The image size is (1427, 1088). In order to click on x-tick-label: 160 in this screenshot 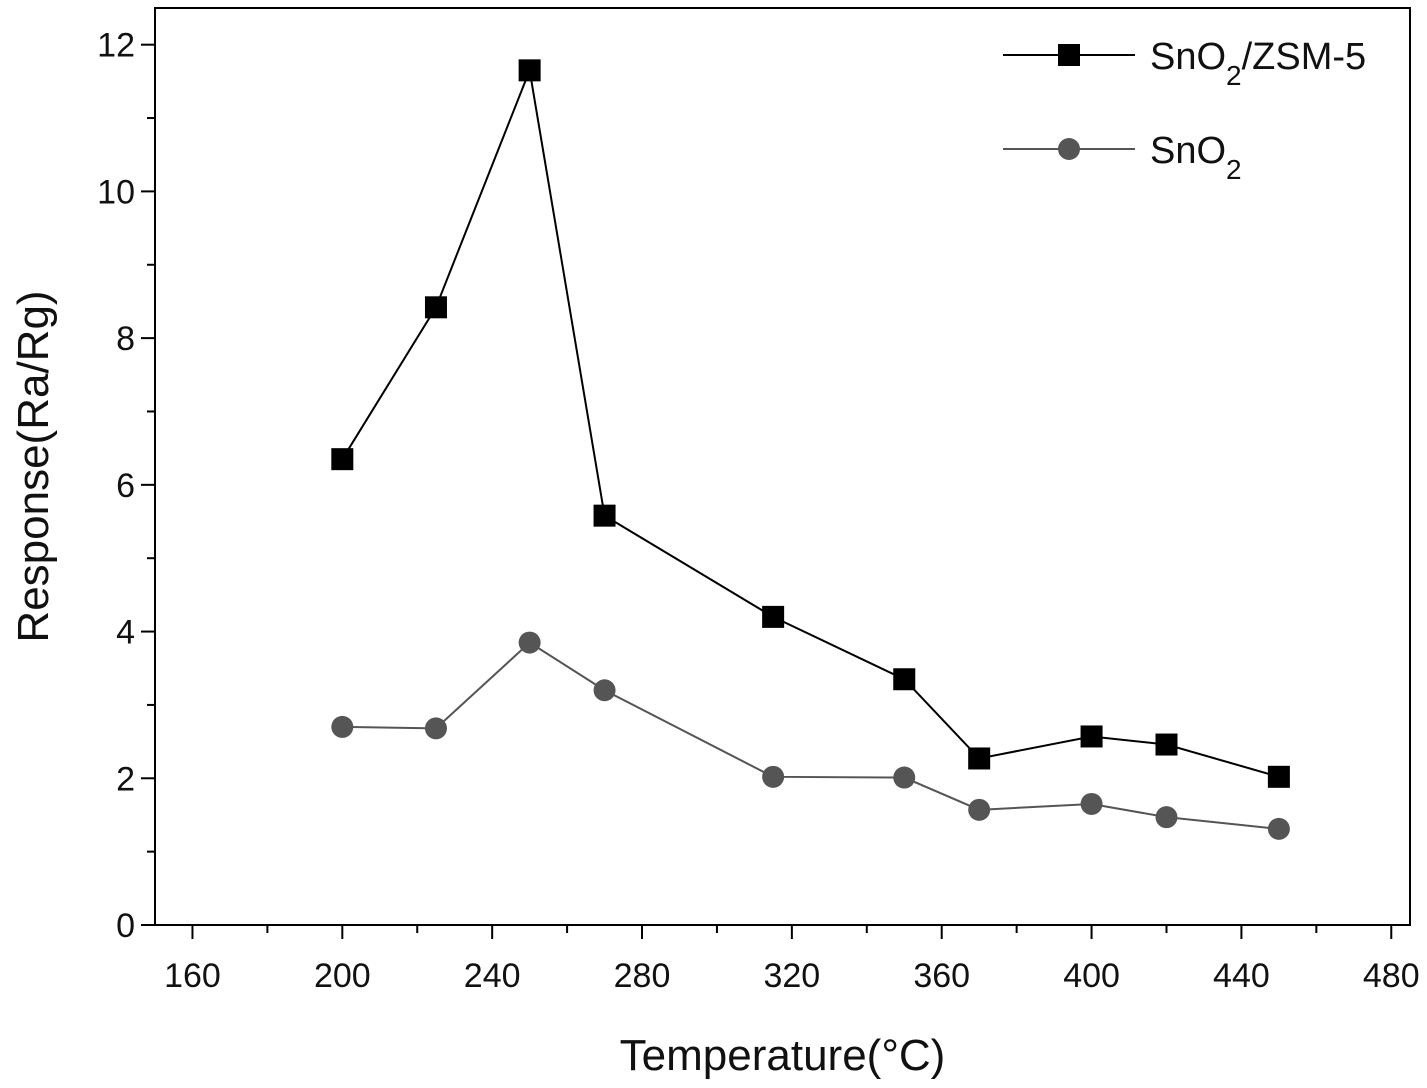, I will do `click(192, 976)`.